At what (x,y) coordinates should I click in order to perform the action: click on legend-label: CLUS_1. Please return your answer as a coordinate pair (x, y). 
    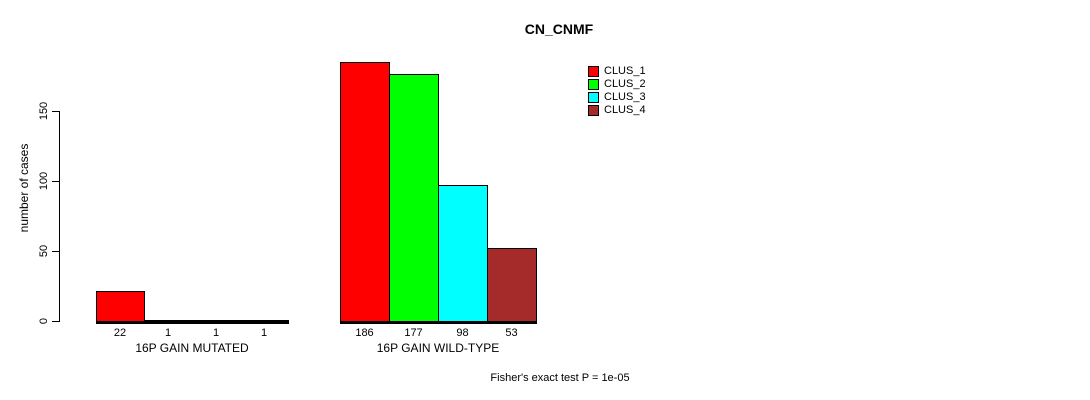
    Looking at the image, I should click on (625, 71).